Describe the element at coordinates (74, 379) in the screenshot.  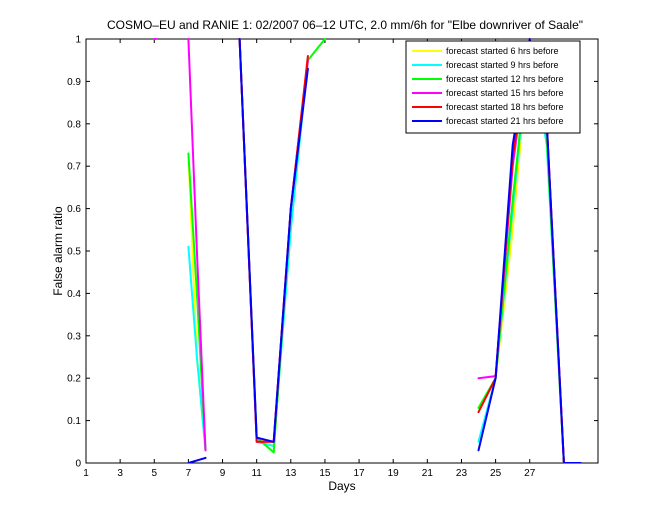
I see `y-tick-label-2: 0.2` at that location.